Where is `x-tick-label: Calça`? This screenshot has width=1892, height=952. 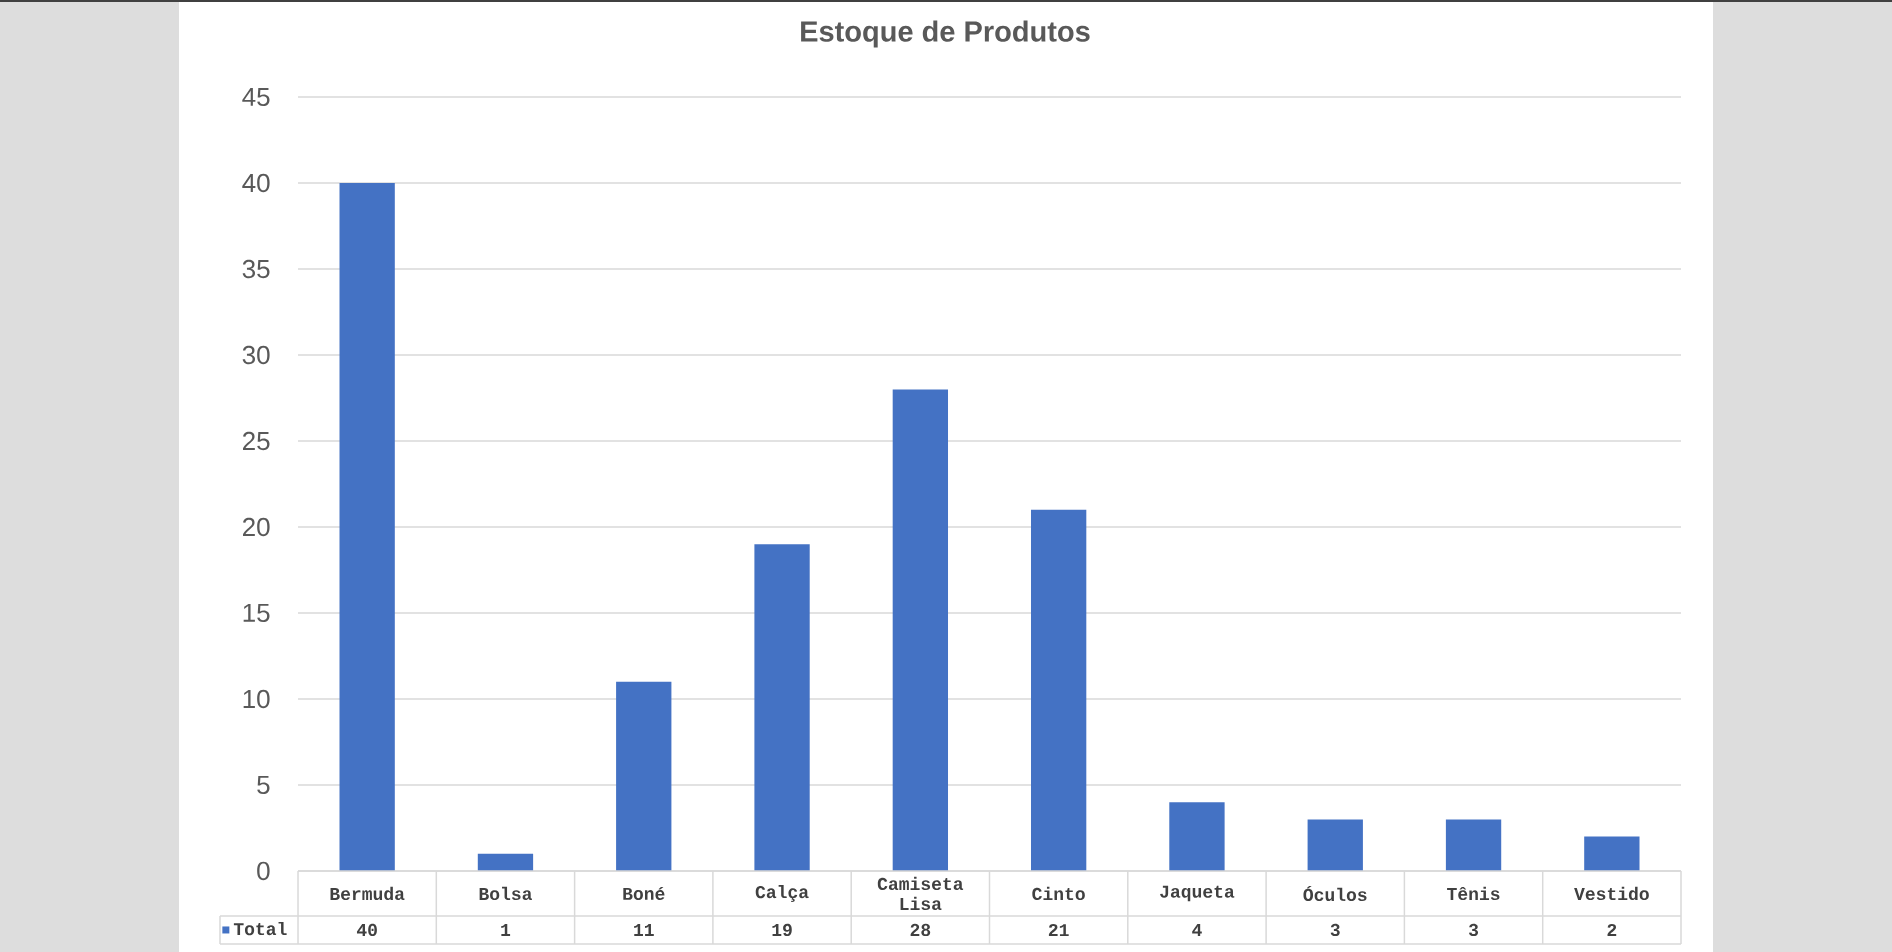
x-tick-label: Calça is located at coordinates (782, 893).